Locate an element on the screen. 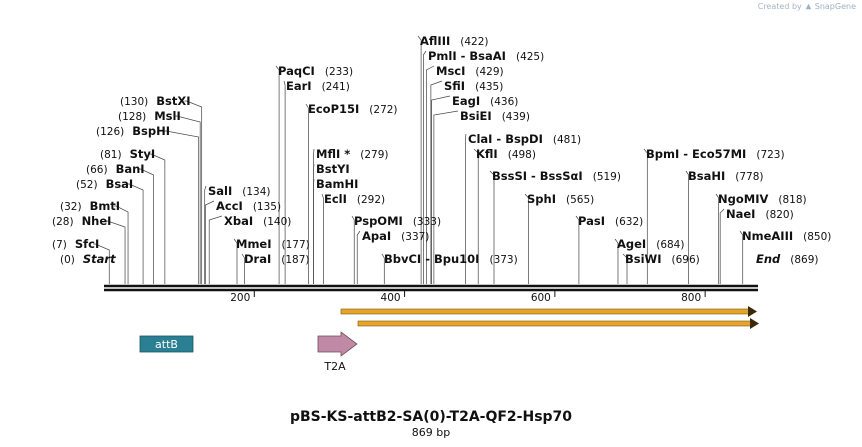 This screenshot has width=862, height=447. site-label-xbai: XbaI (140) is located at coordinates (257, 221).